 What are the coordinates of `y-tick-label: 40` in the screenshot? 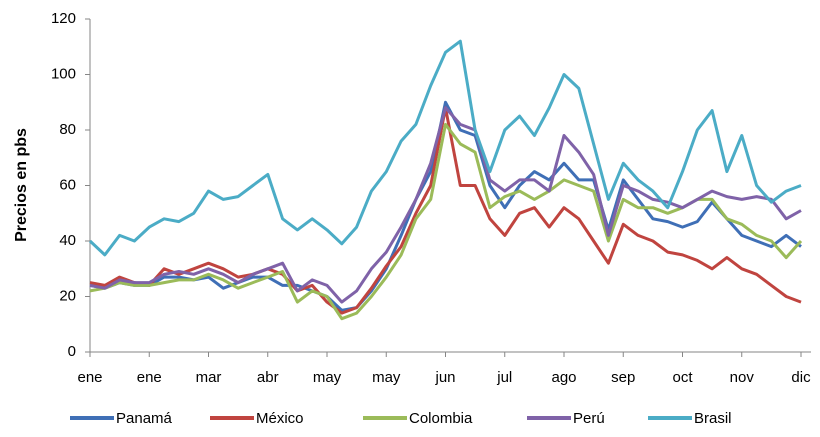 It's located at (67, 240).